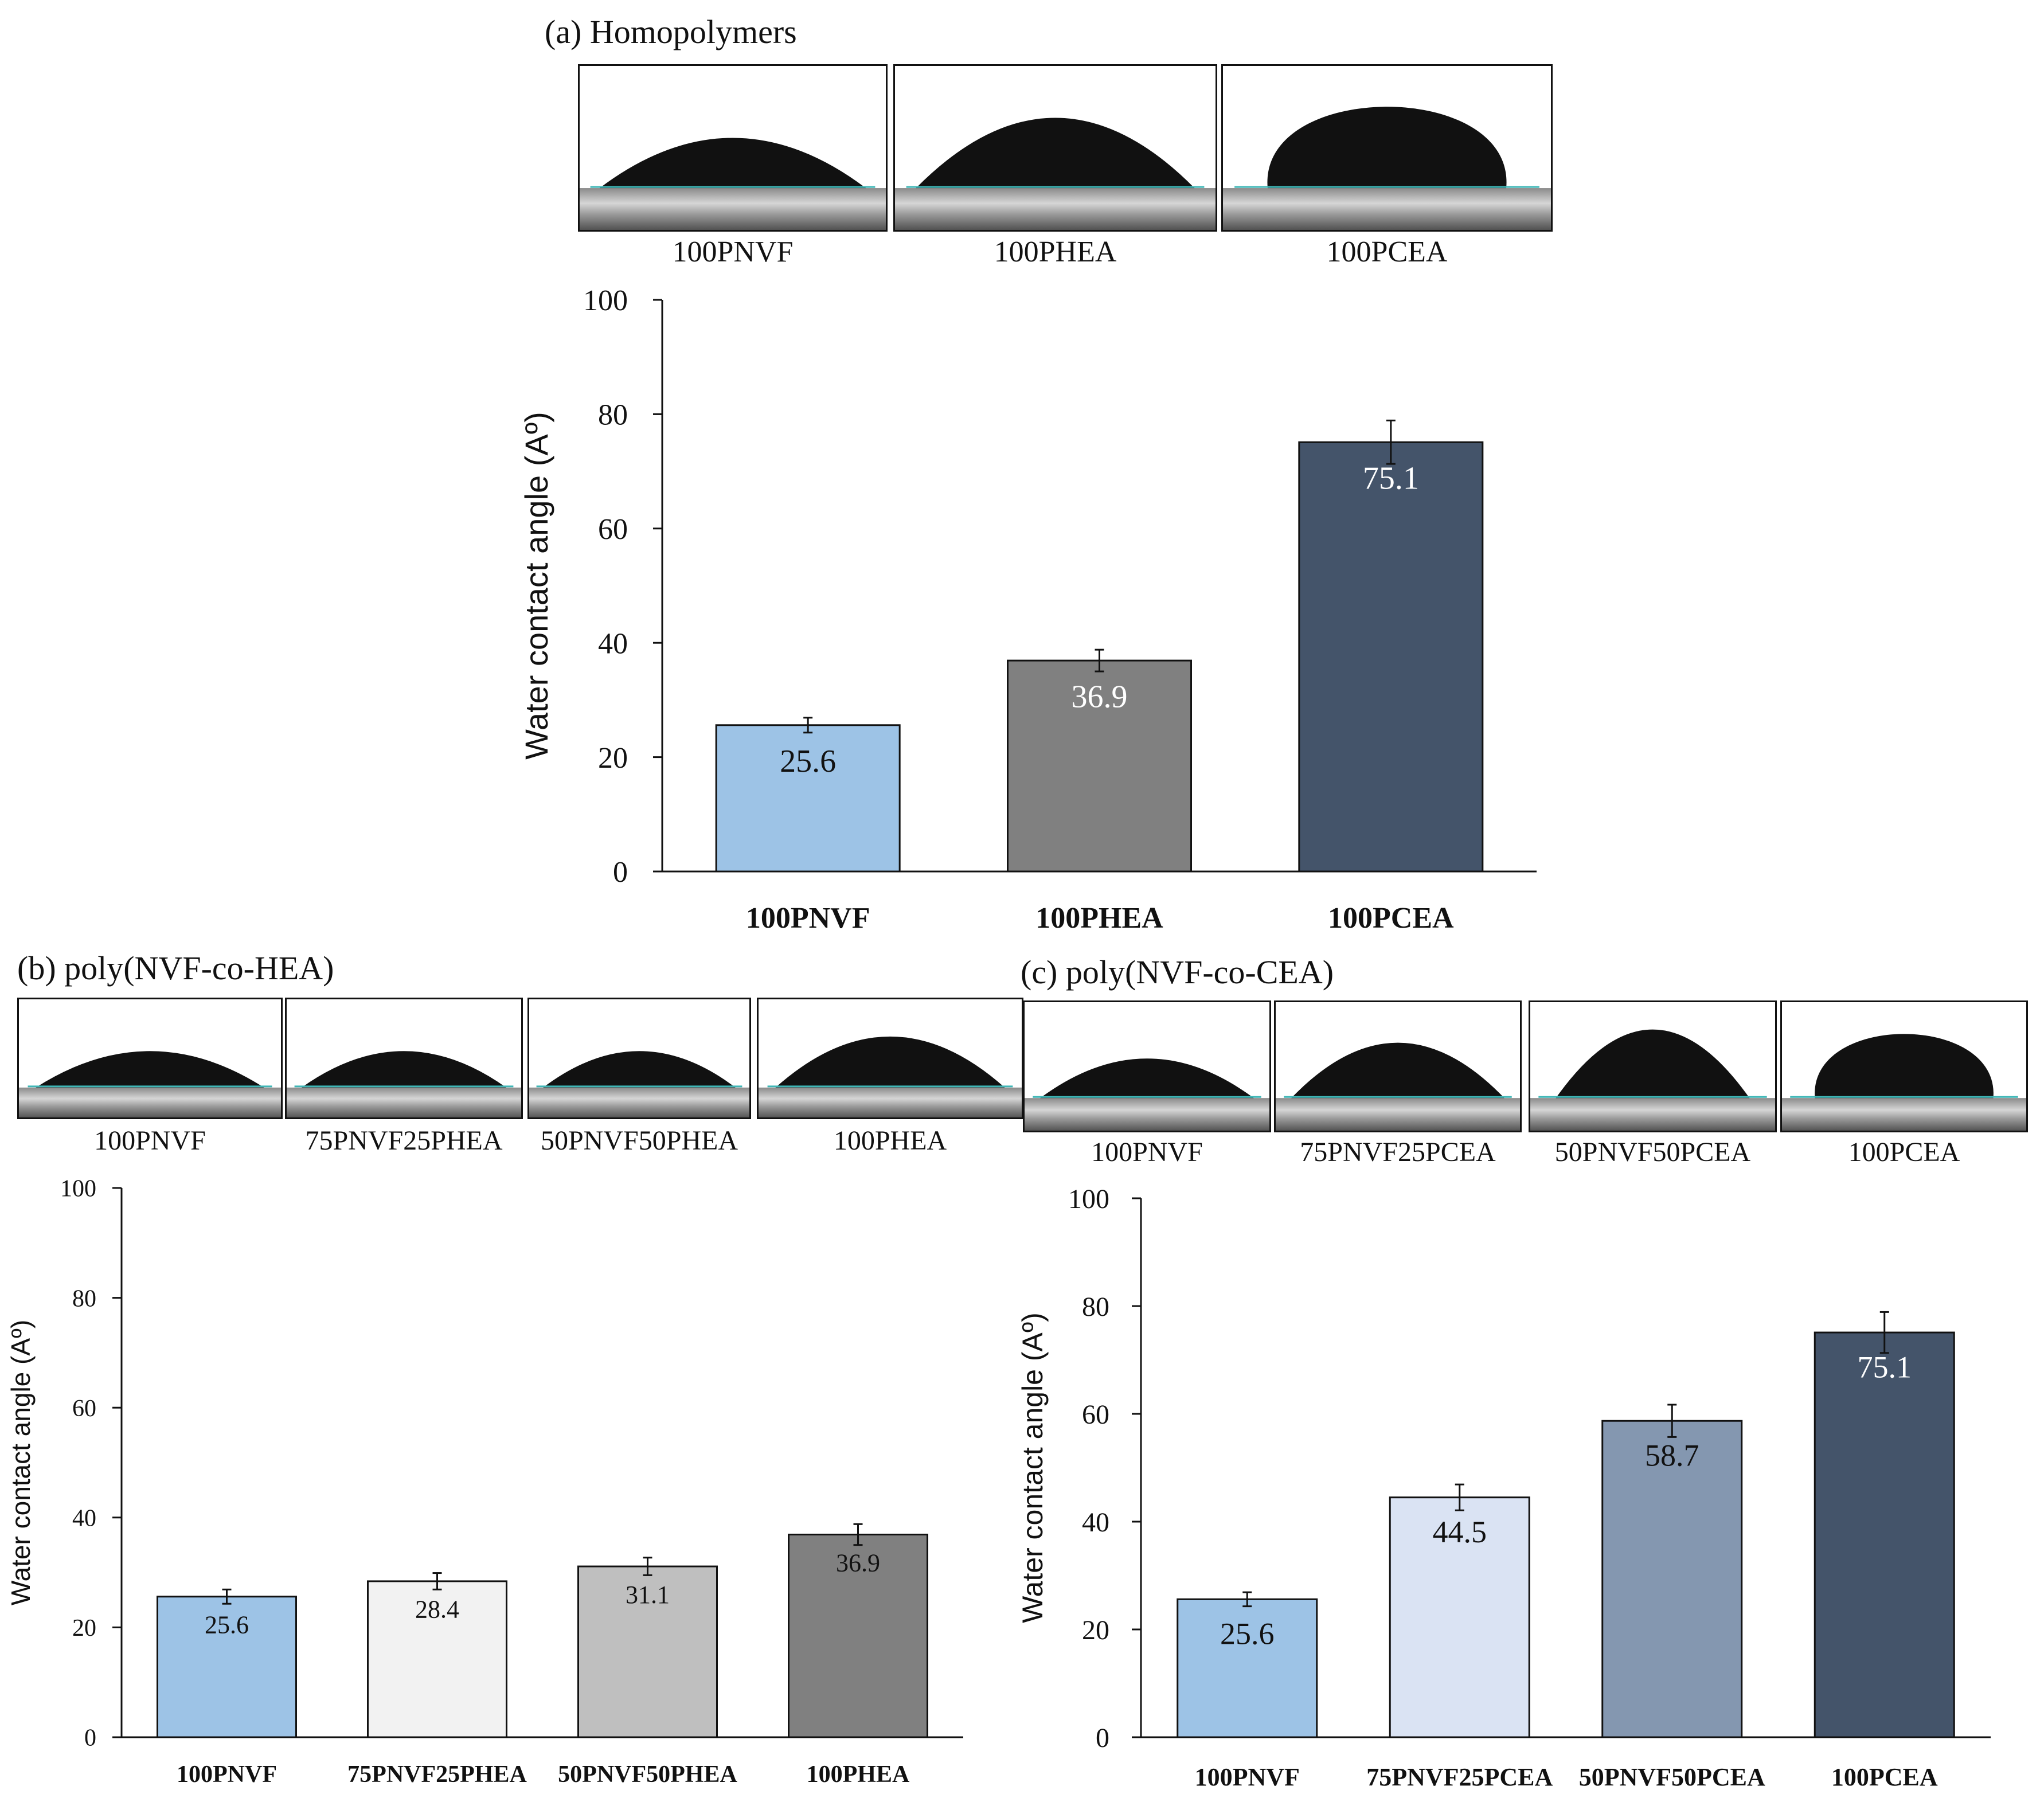 The height and width of the screenshot is (1798, 2044). I want to click on photo-label: 50PNVF50PHEA, so click(639, 1140).